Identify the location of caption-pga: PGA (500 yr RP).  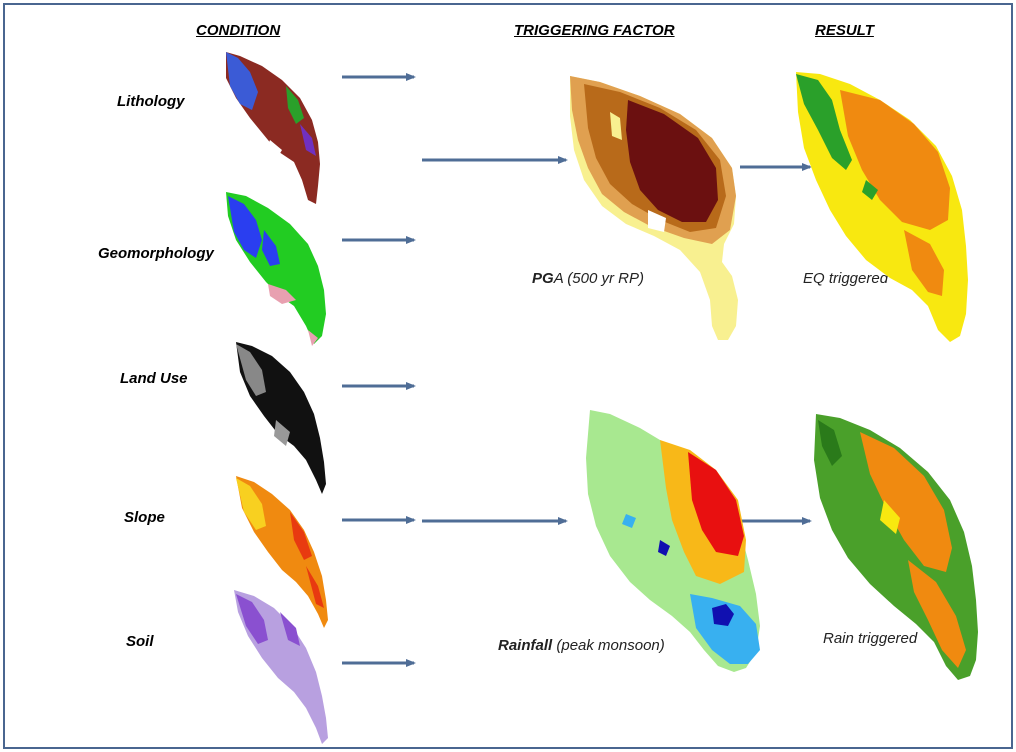
(588, 278).